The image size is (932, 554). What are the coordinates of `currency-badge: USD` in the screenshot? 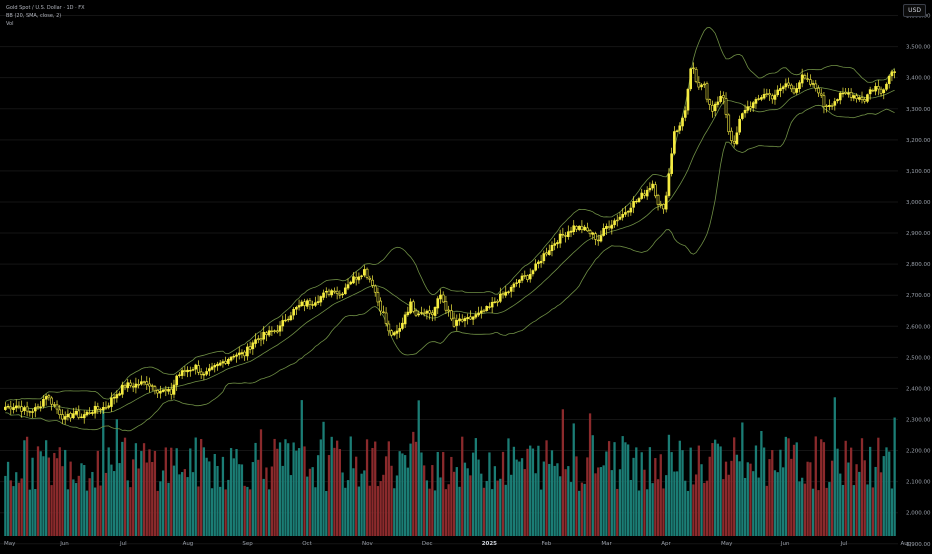 It's located at (914, 10).